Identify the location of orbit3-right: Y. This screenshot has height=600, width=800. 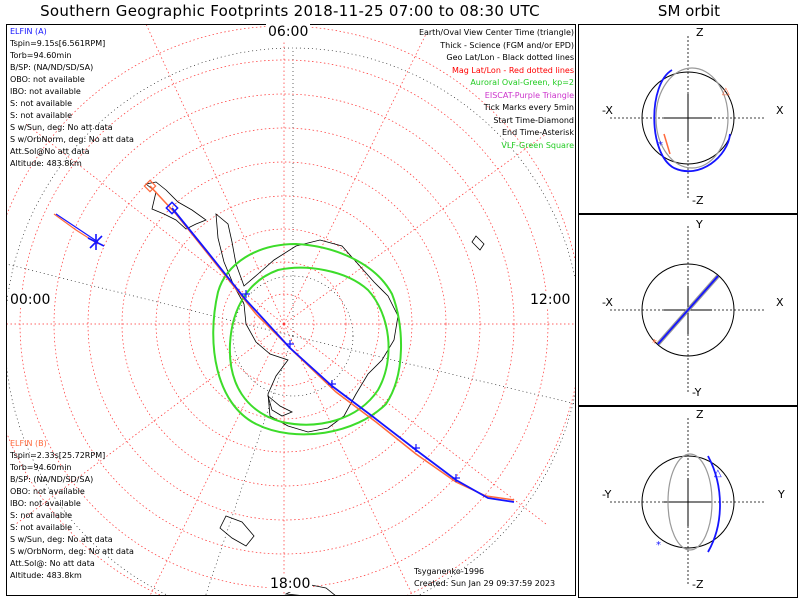
(781, 494).